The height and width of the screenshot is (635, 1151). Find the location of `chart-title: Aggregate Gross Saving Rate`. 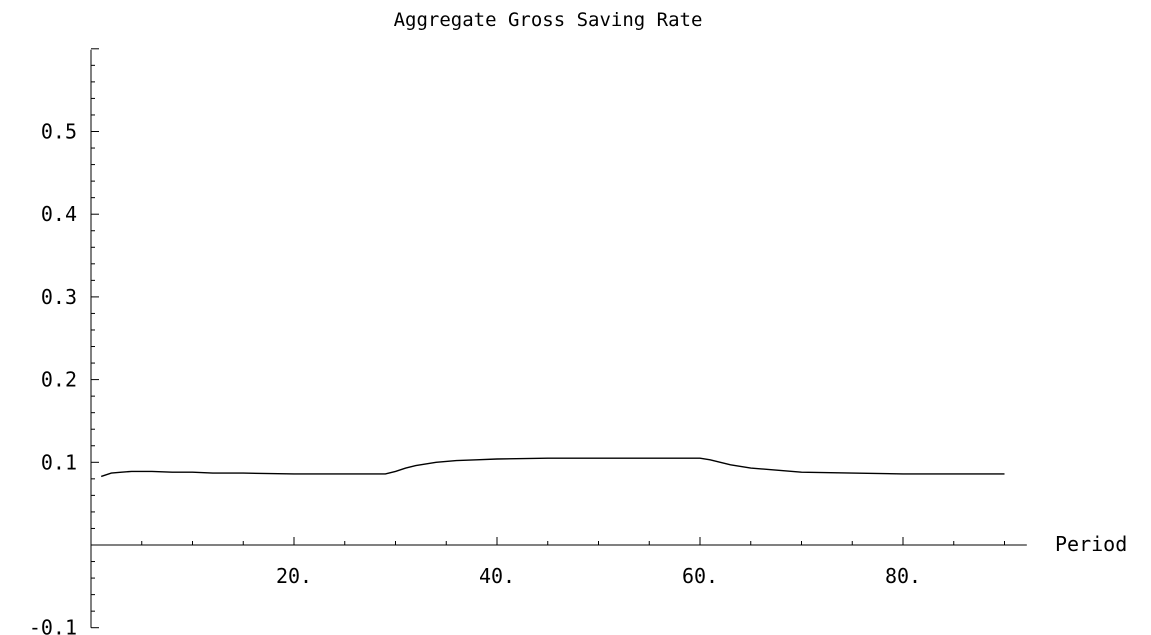

chart-title: Aggregate Gross Saving Rate is located at coordinates (548, 20).